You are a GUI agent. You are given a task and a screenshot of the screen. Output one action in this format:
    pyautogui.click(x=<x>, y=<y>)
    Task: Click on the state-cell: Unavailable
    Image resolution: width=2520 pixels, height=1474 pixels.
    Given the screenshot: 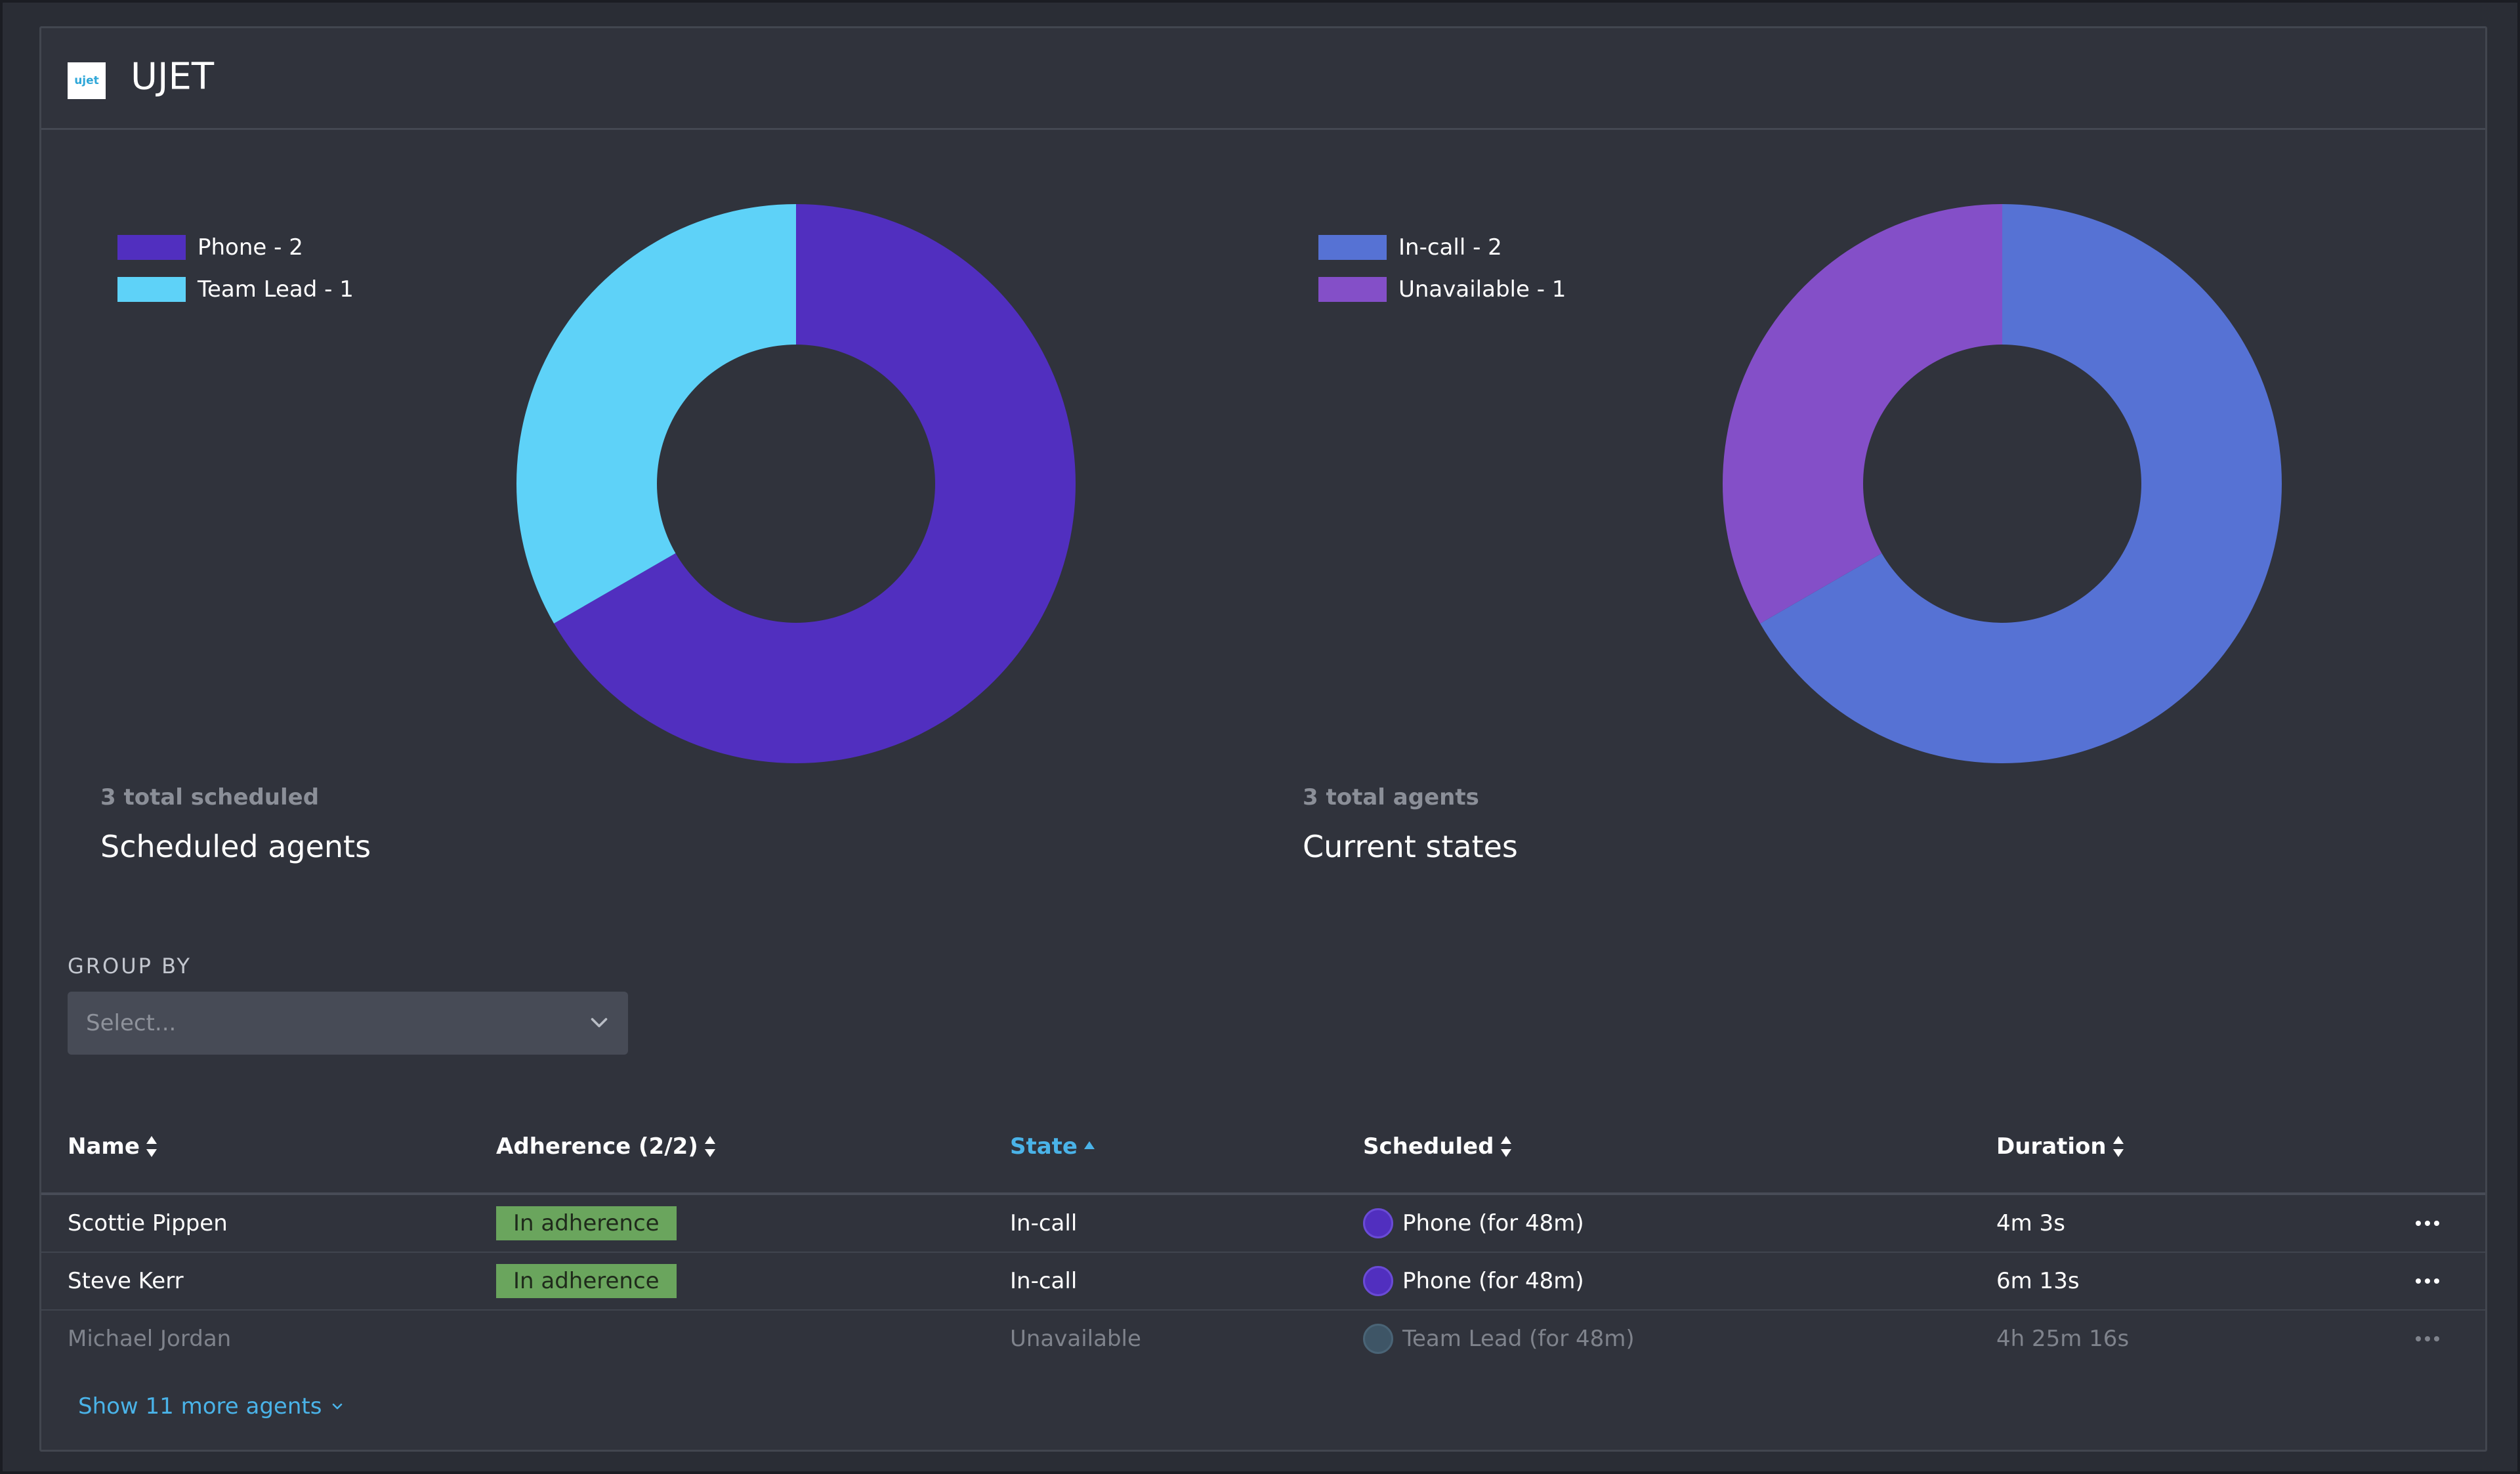 What is the action you would take?
    pyautogui.click(x=1075, y=1339)
    